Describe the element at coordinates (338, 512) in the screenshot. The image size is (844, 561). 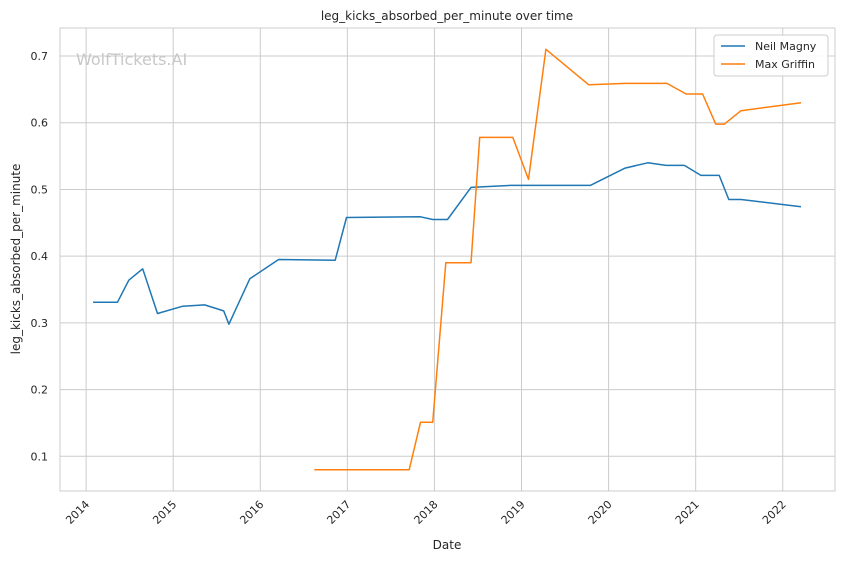
I see `x-tick-label: 2017` at that location.